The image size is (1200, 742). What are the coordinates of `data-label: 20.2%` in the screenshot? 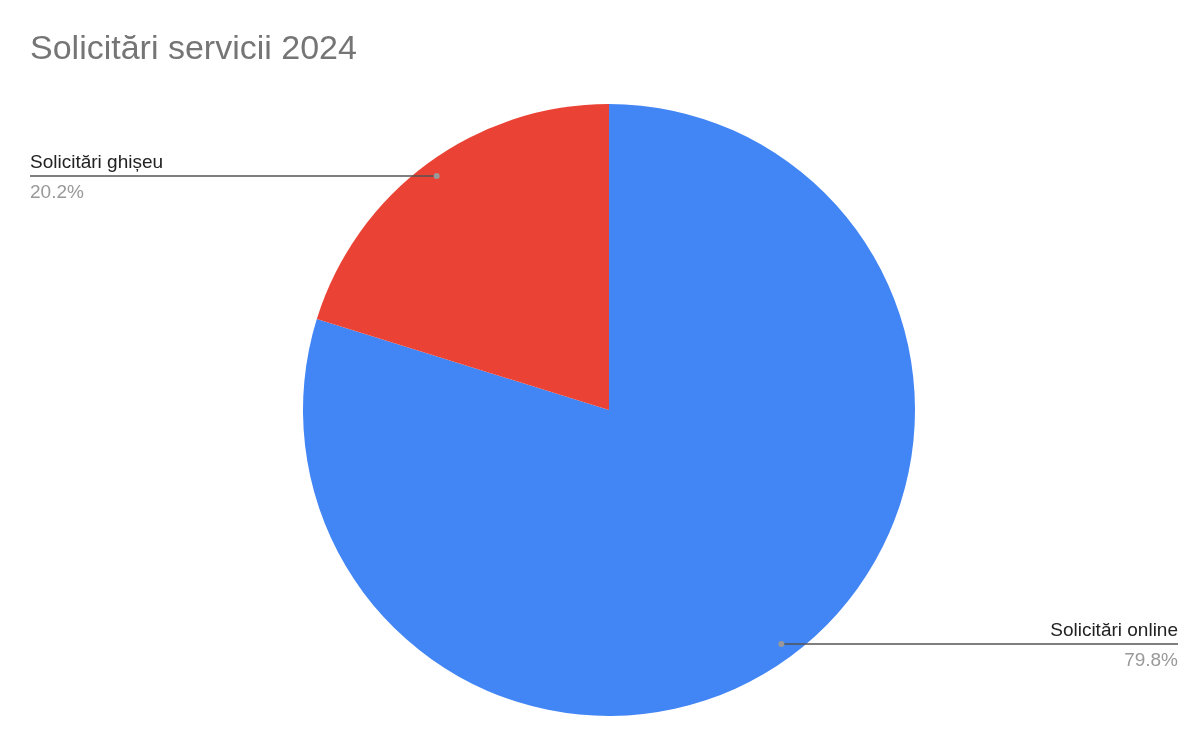 It's located at (57, 191).